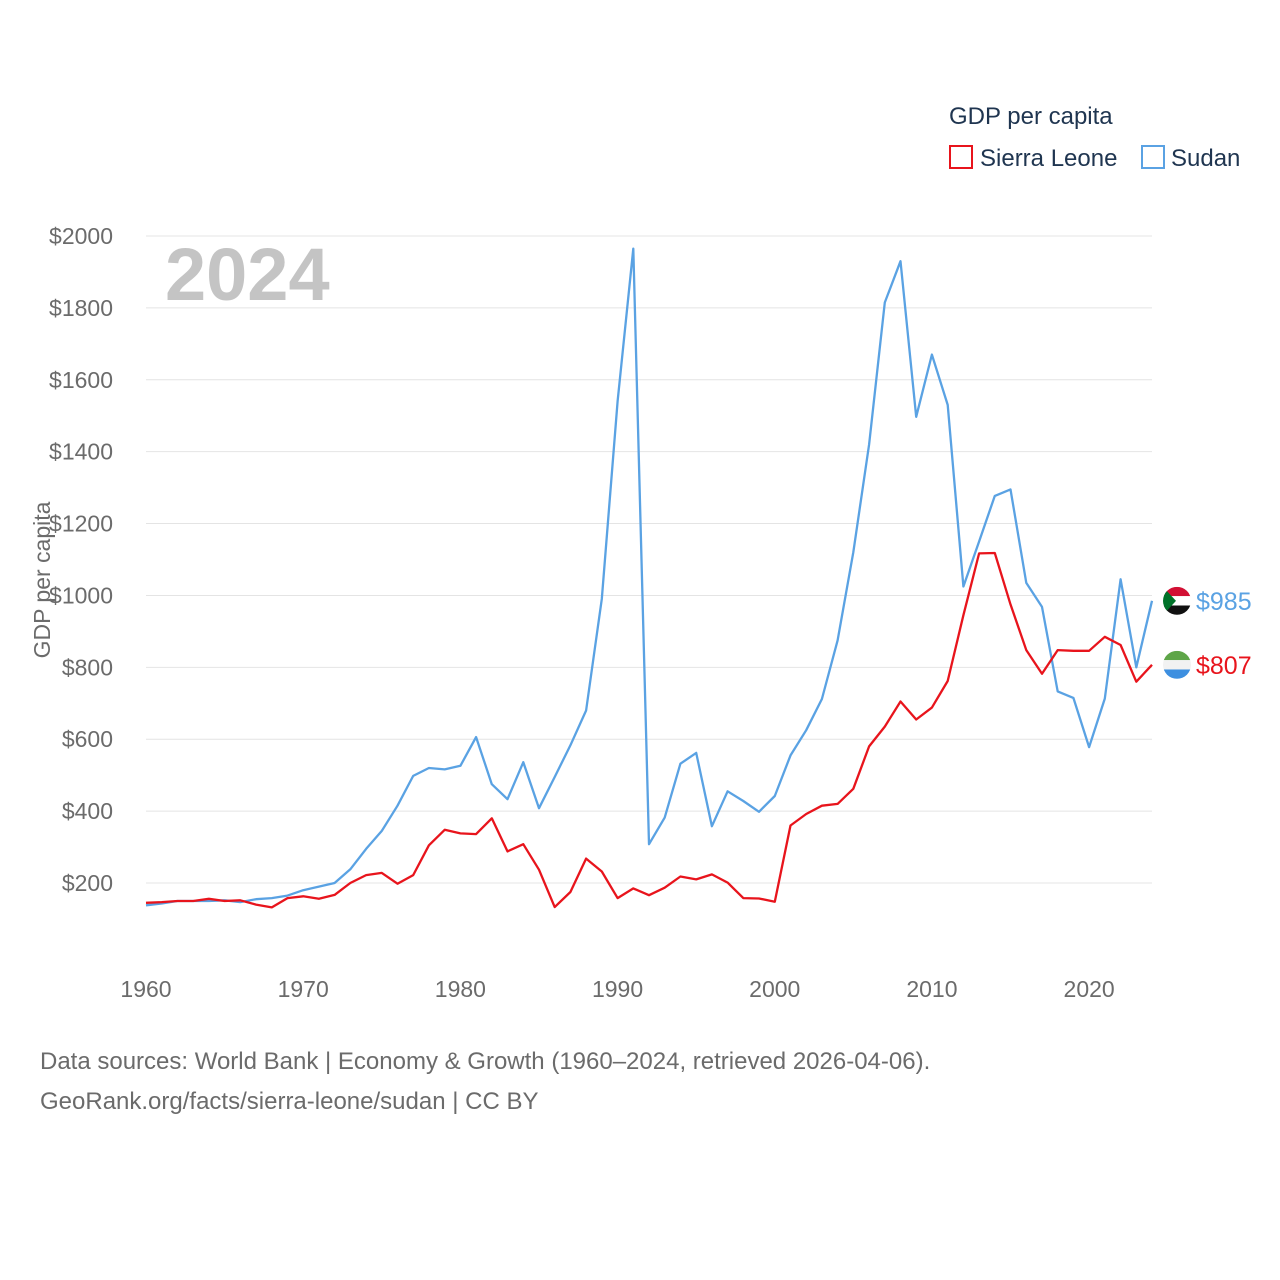  Describe the element at coordinates (1048, 158) in the screenshot. I see `legend-label-sierra-leone: Sierra Leone` at that location.